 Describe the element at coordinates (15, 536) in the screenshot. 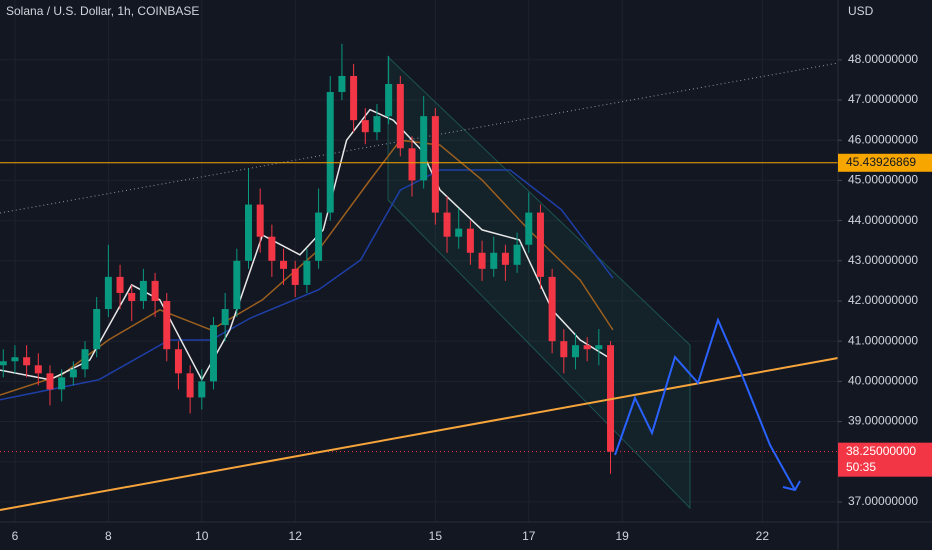

I see `x-tick-label: 6` at that location.